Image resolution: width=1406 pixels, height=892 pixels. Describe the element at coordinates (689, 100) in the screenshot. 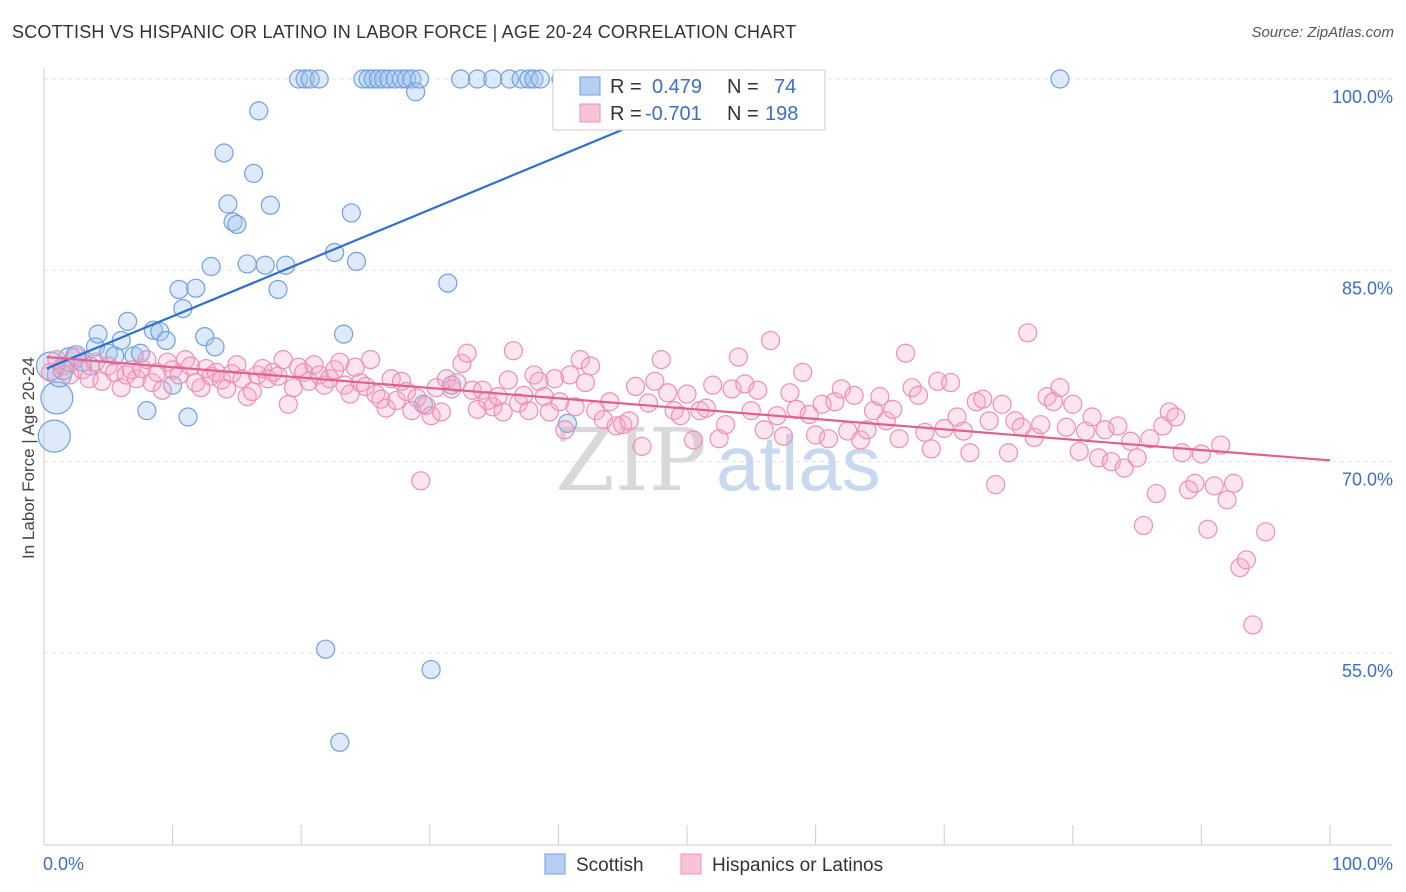

I see `legend-box: R = 0.479 N = 74 R = -0.701 N = 198` at that location.